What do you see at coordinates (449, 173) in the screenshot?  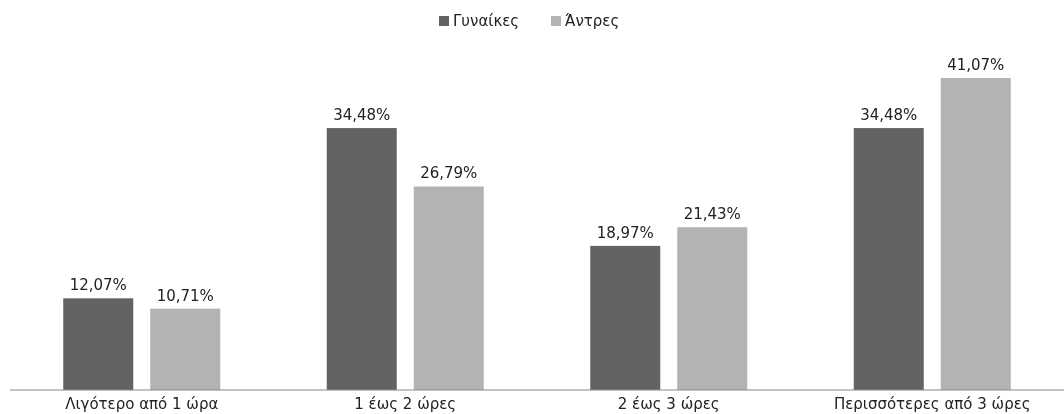 I see `data-label: 26,79%` at bounding box center [449, 173].